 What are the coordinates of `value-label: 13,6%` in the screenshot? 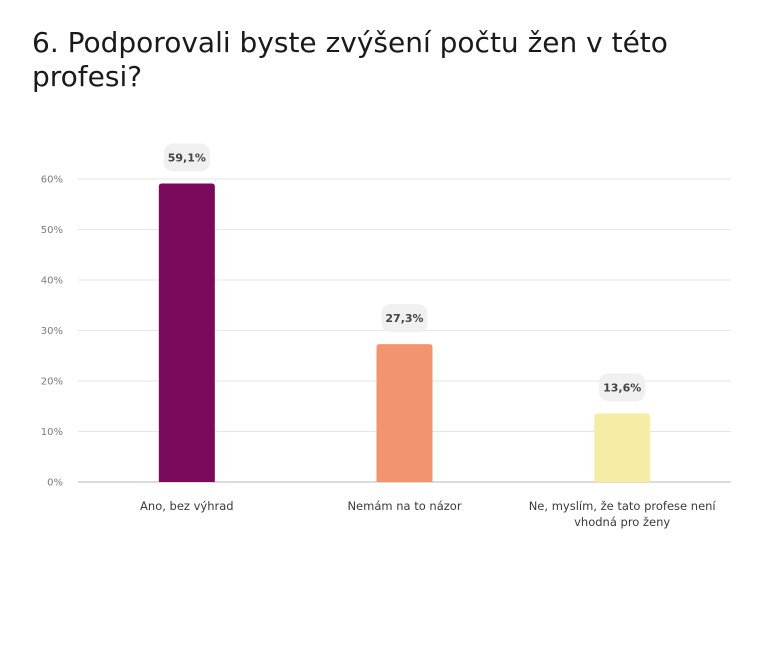 It's located at (622, 387).